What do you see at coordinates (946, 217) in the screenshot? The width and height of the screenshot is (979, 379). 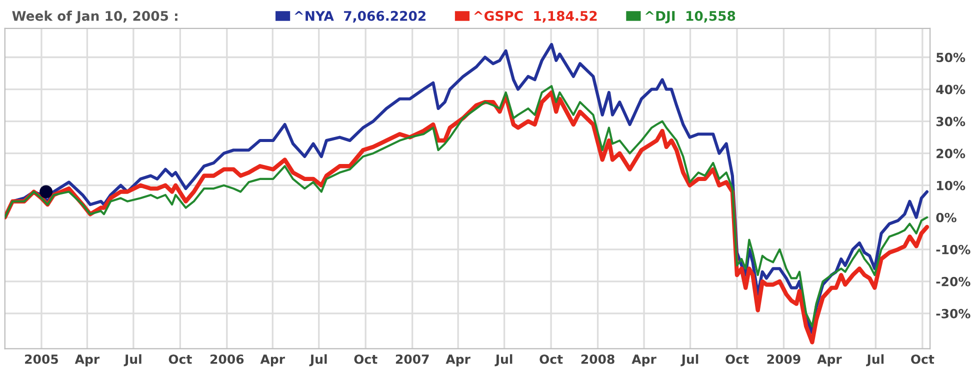 I see `y-tick-label: 0%` at bounding box center [946, 217].